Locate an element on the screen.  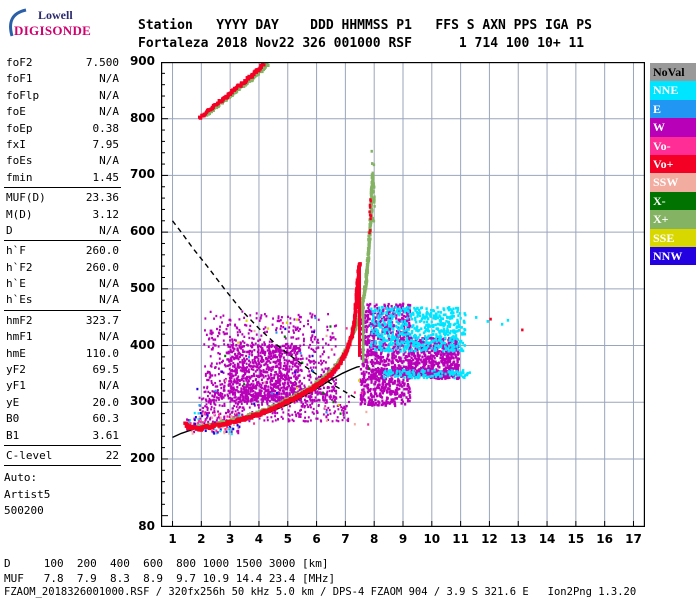
x-tick-label: 9 is located at coordinates (403, 539).